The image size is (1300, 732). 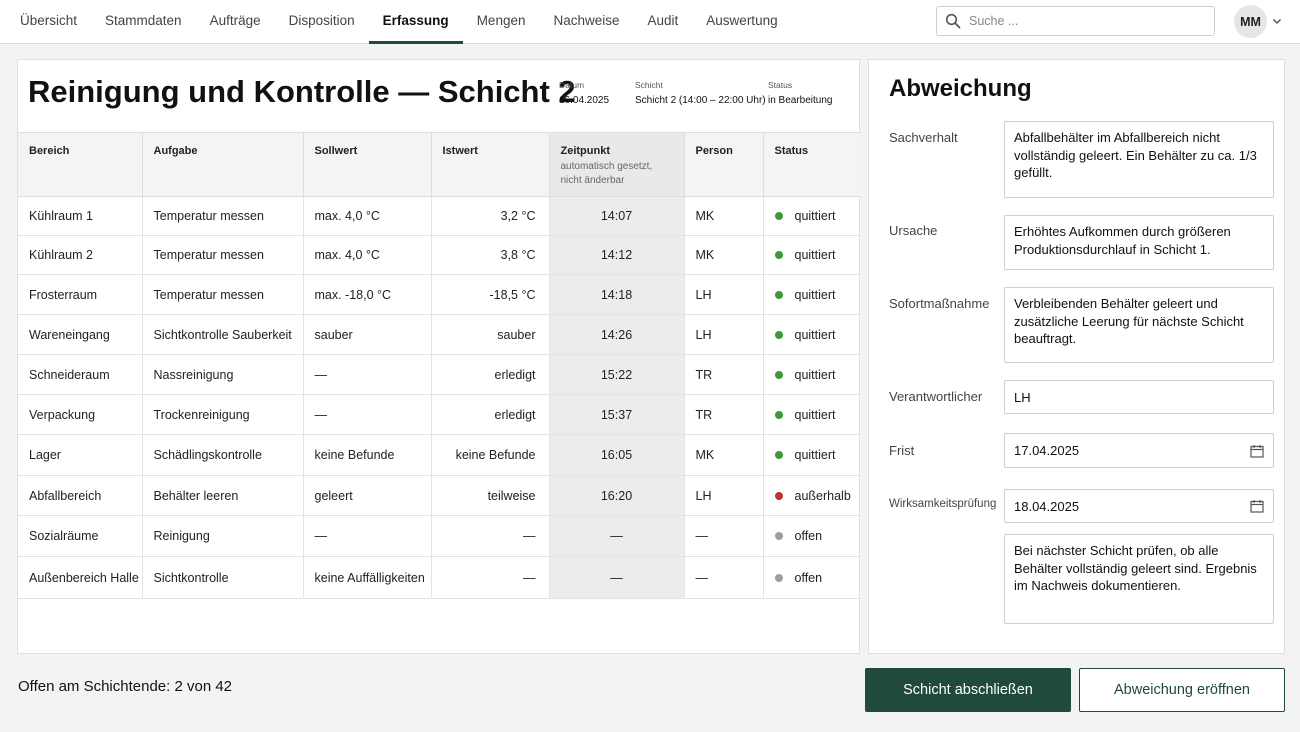 What do you see at coordinates (1119, 397) in the screenshot?
I see `responsible-input` at bounding box center [1119, 397].